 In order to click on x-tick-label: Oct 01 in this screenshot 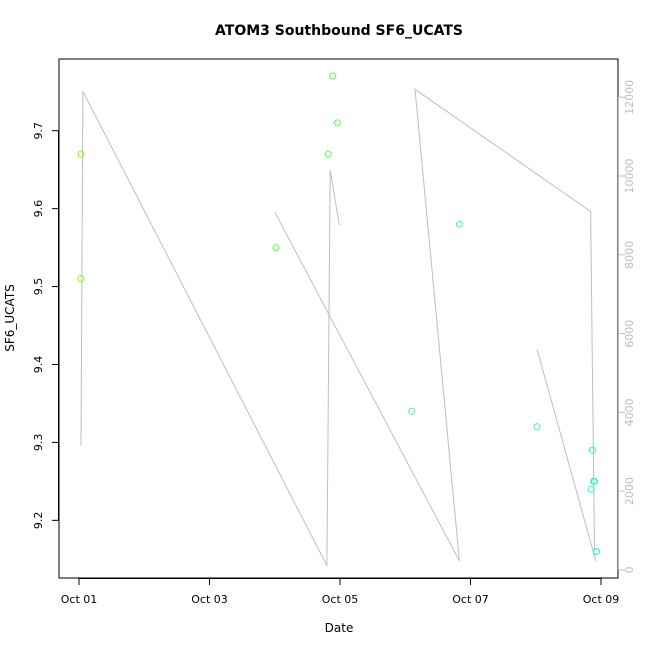, I will do `click(79, 599)`.